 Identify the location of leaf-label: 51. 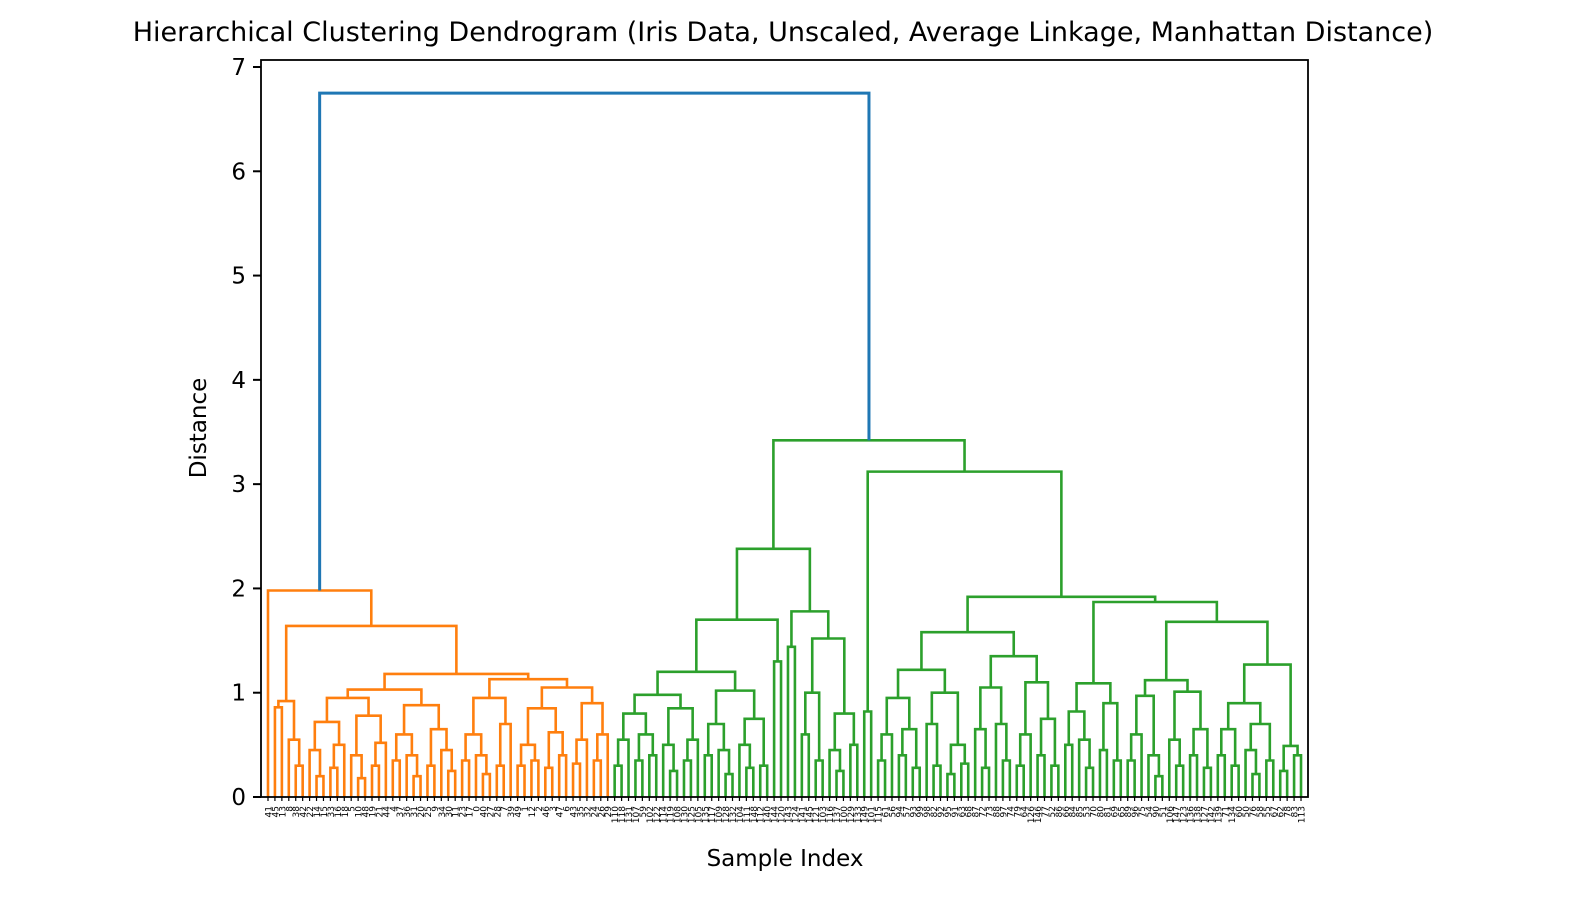
(1164, 811).